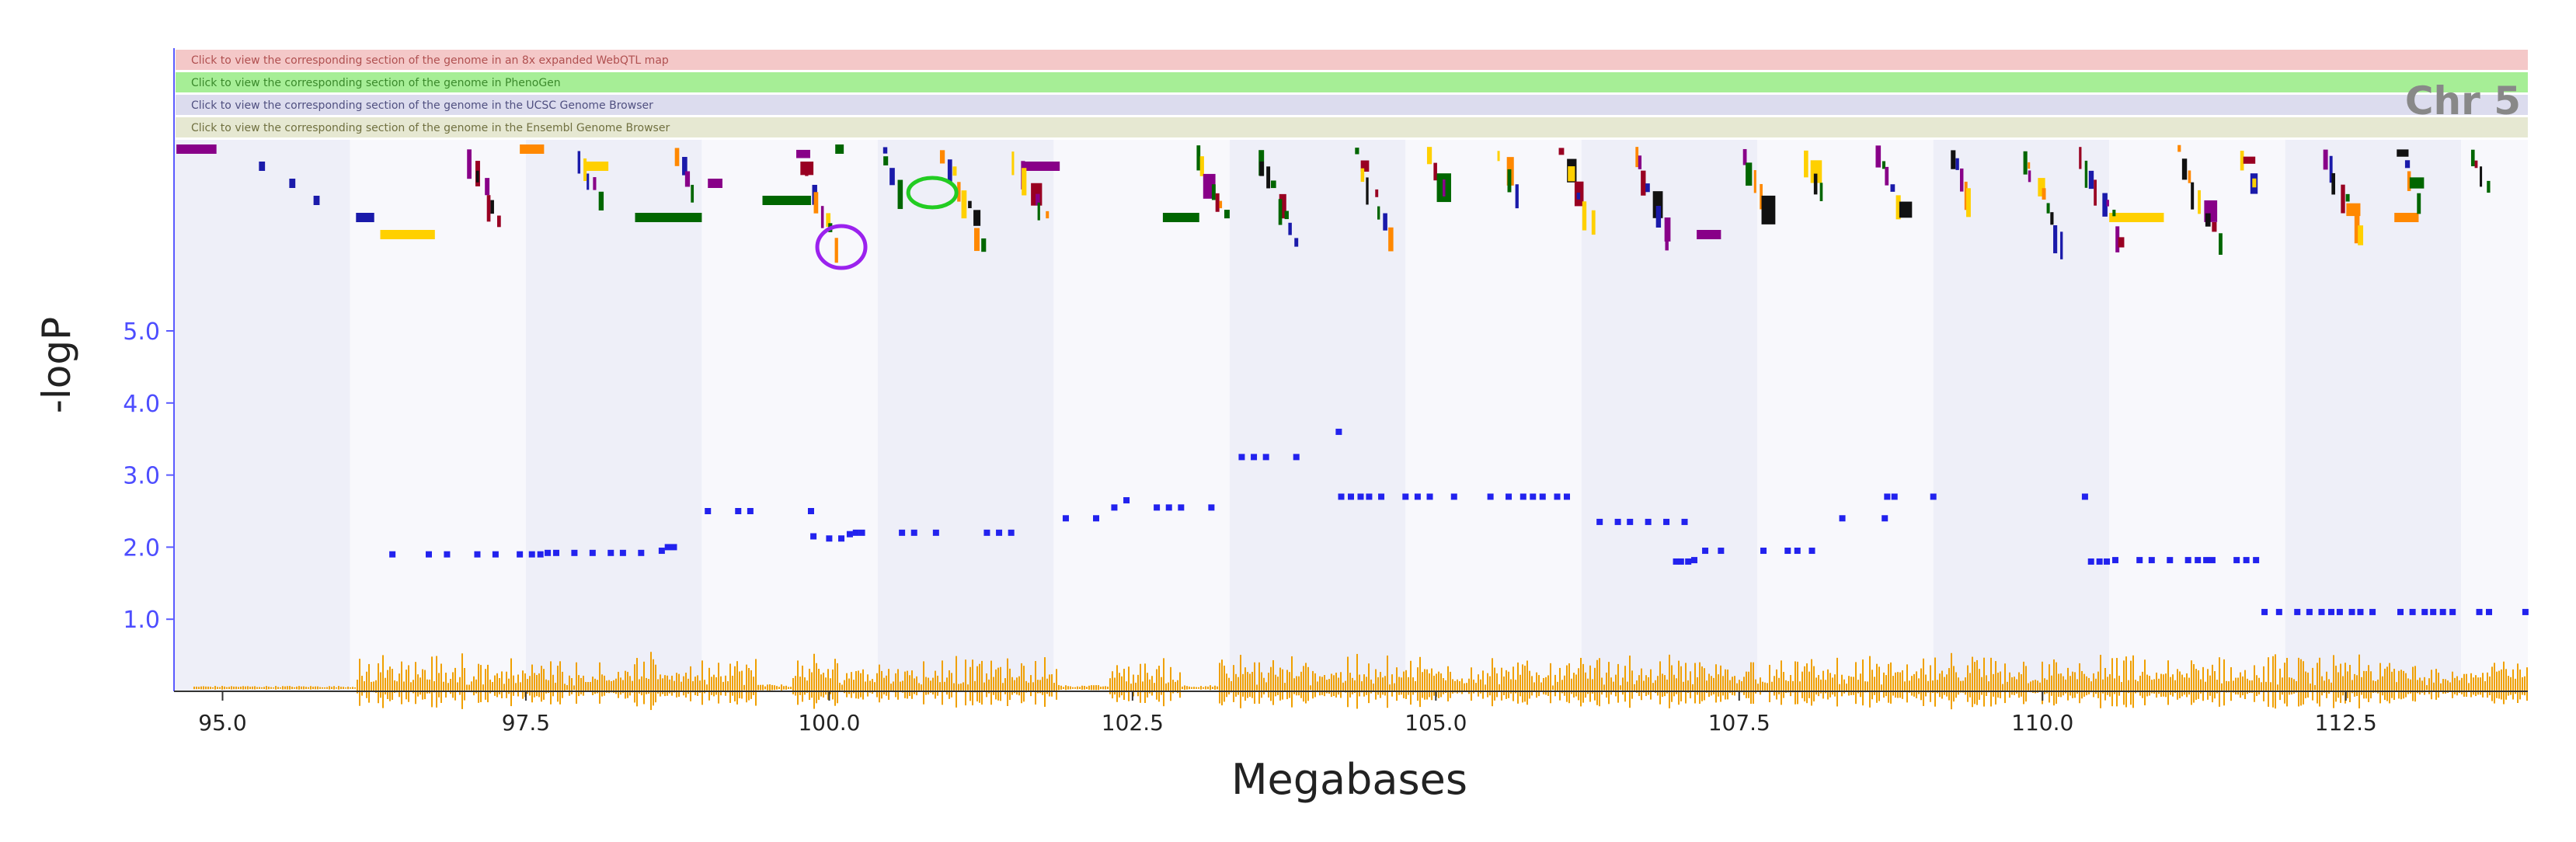 The height and width of the screenshot is (842, 2576). Describe the element at coordinates (829, 723) in the screenshot. I see `x-tick-label: 100.0` at that location.